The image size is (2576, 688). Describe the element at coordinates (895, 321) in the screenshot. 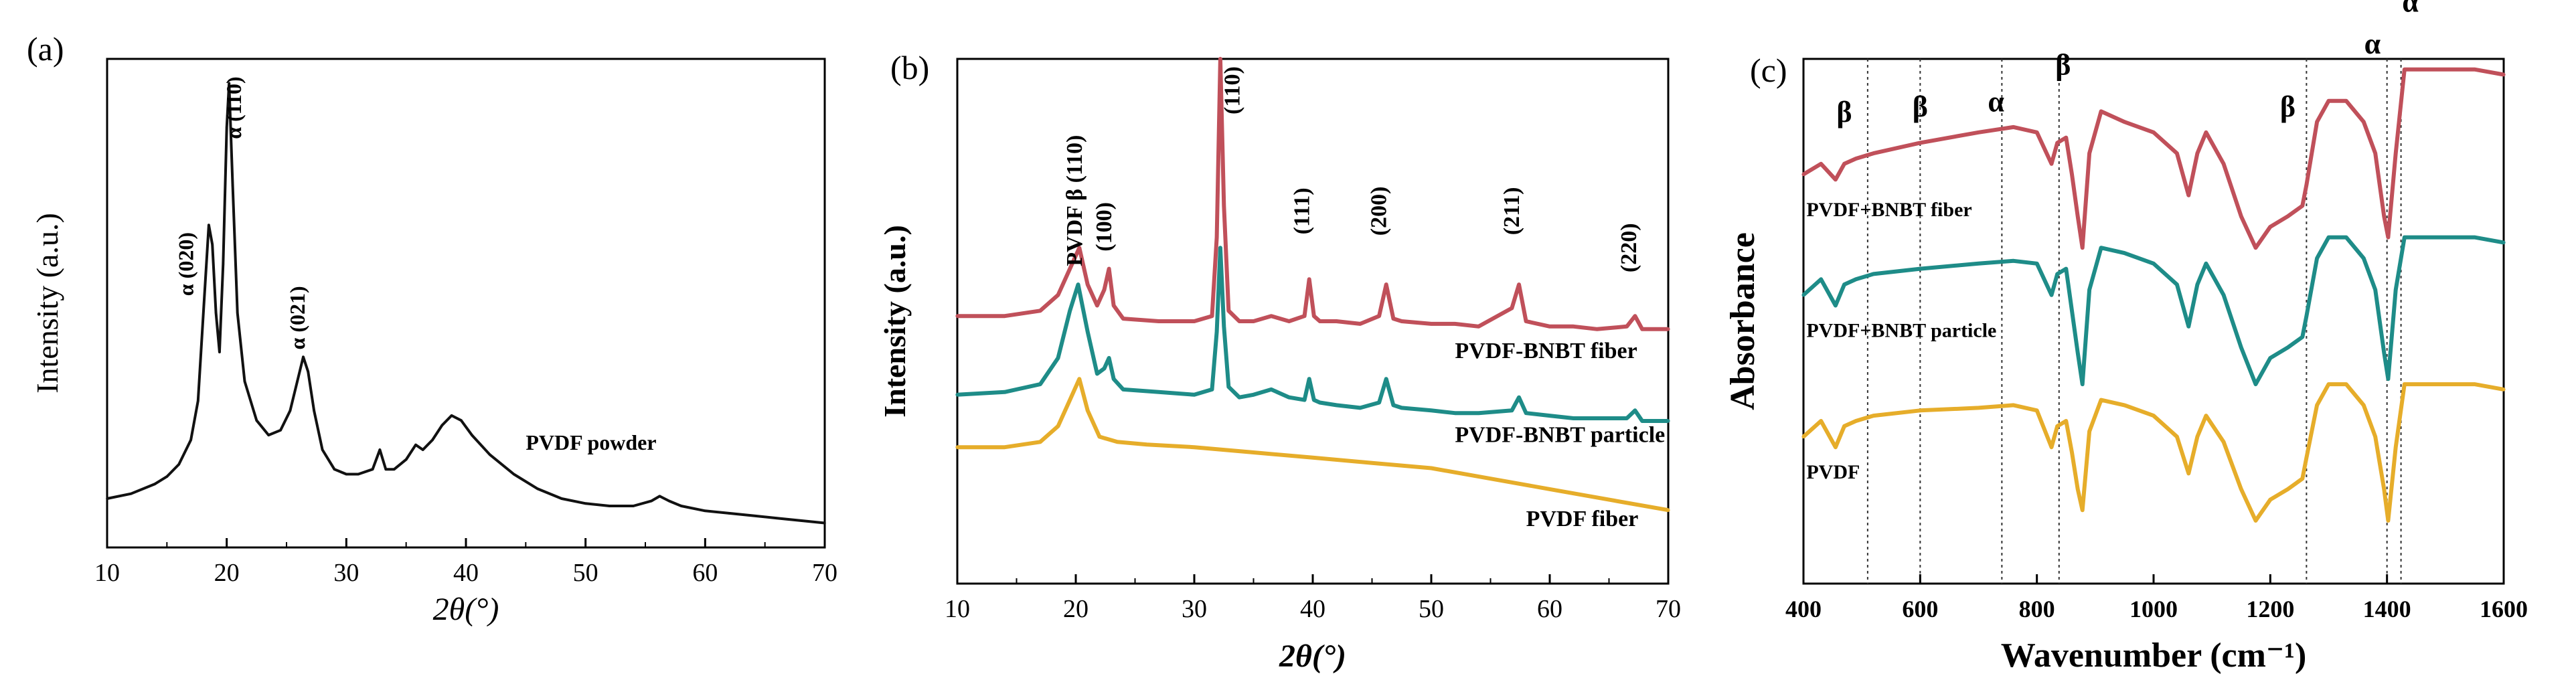

I see `y-axis-title: Intensity (a.u.)` at that location.